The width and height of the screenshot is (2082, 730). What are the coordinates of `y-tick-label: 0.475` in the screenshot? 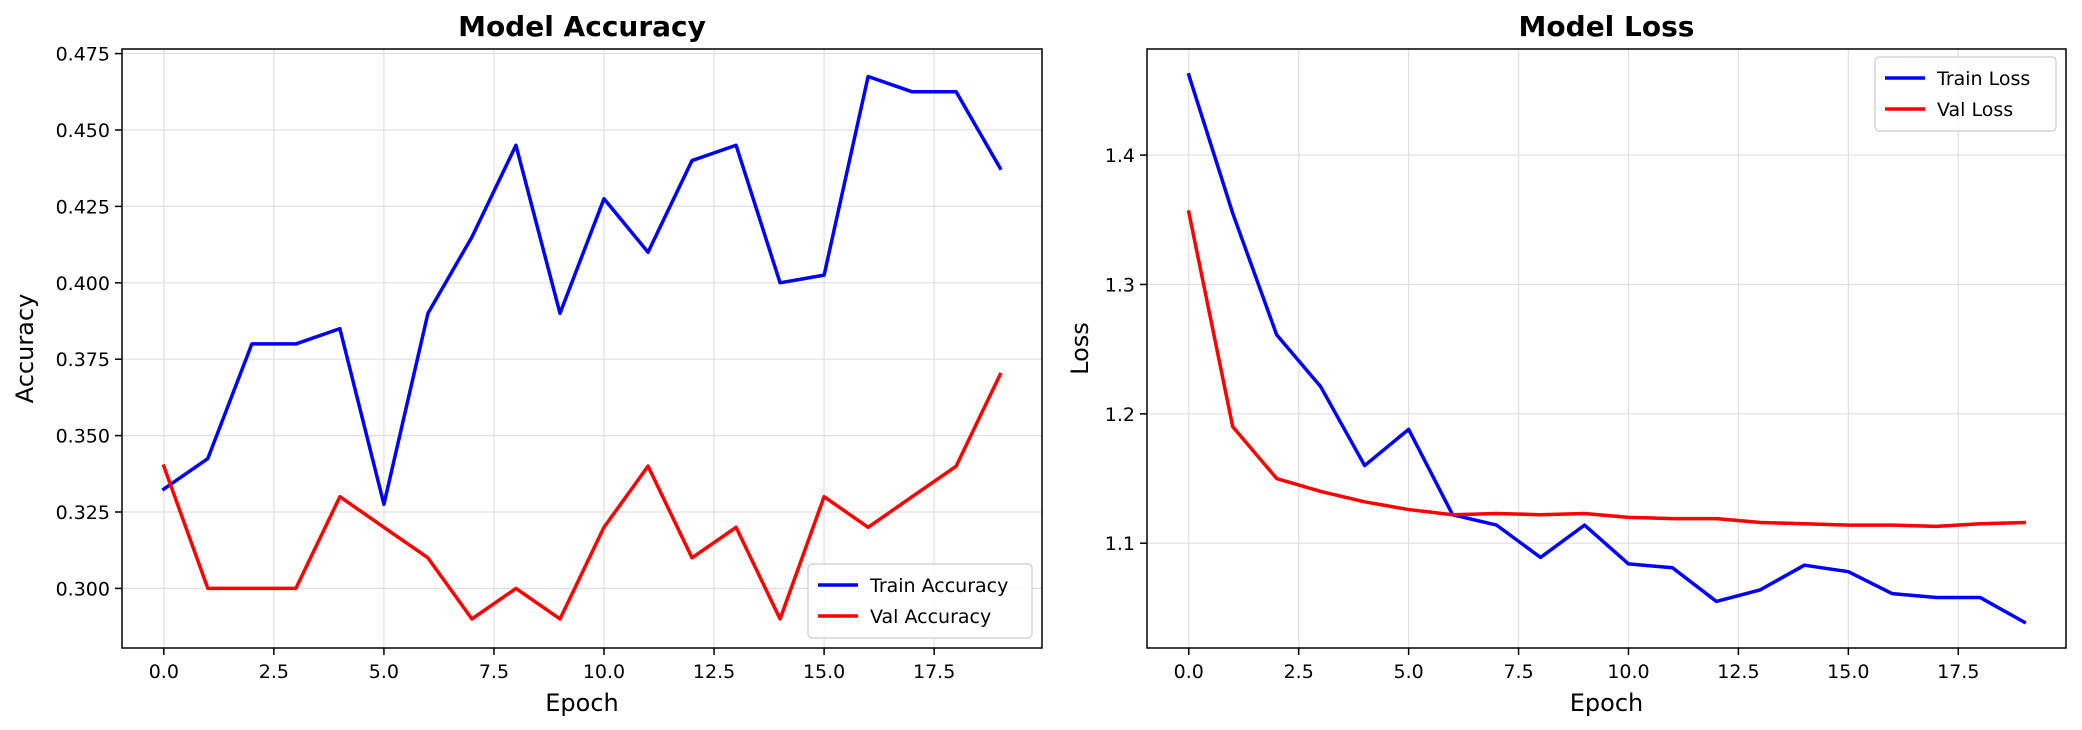 It's located at (83, 55).